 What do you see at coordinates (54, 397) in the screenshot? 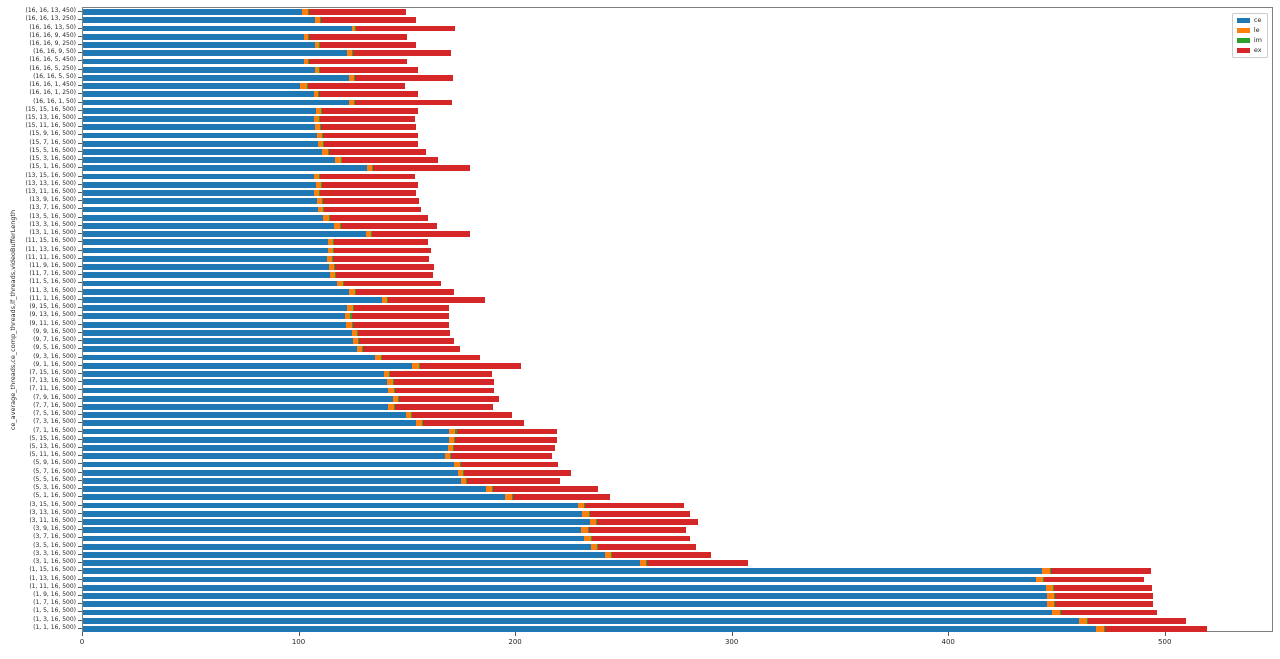
I see `y-tick-label: (7, 9, 16, 500)` at bounding box center [54, 397].